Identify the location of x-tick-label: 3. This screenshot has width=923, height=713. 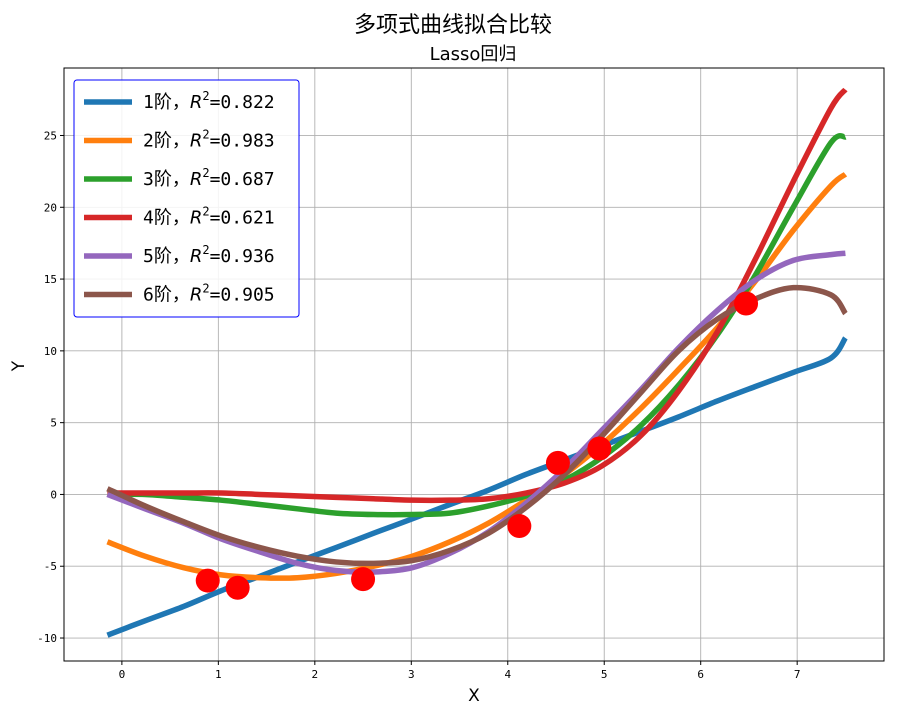
(411, 674).